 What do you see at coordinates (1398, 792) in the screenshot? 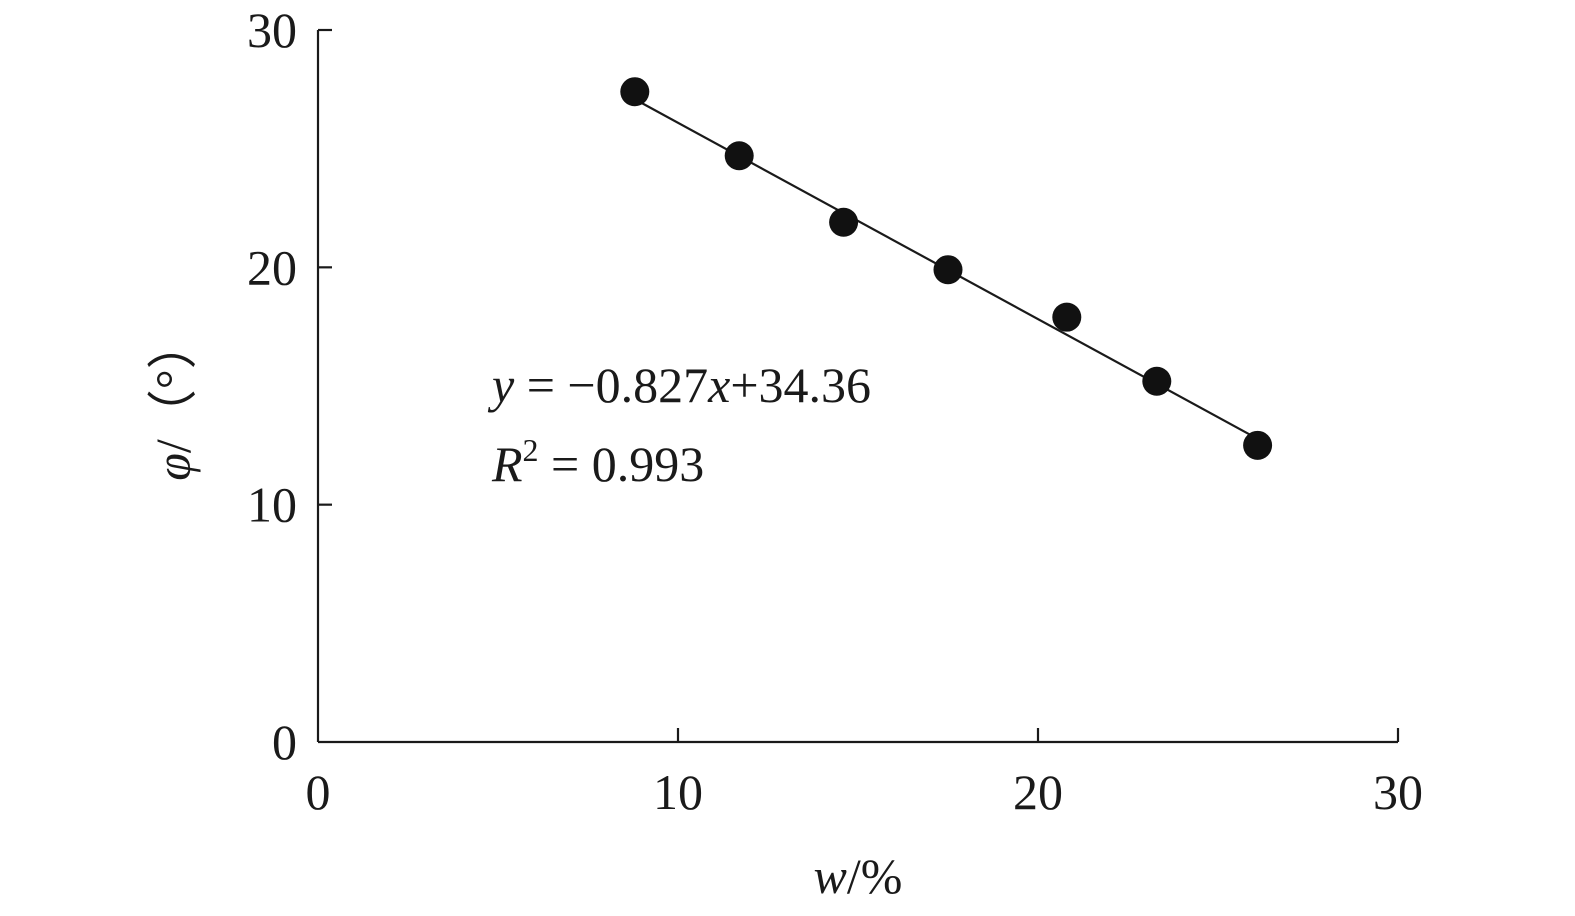
I see `x-tick-label: 30` at bounding box center [1398, 792].